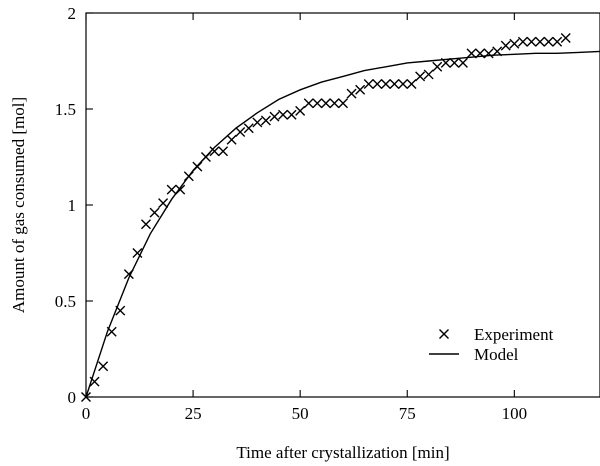 This screenshot has width=600, height=466. I want to click on x-tick-label: 25, so click(193, 413).